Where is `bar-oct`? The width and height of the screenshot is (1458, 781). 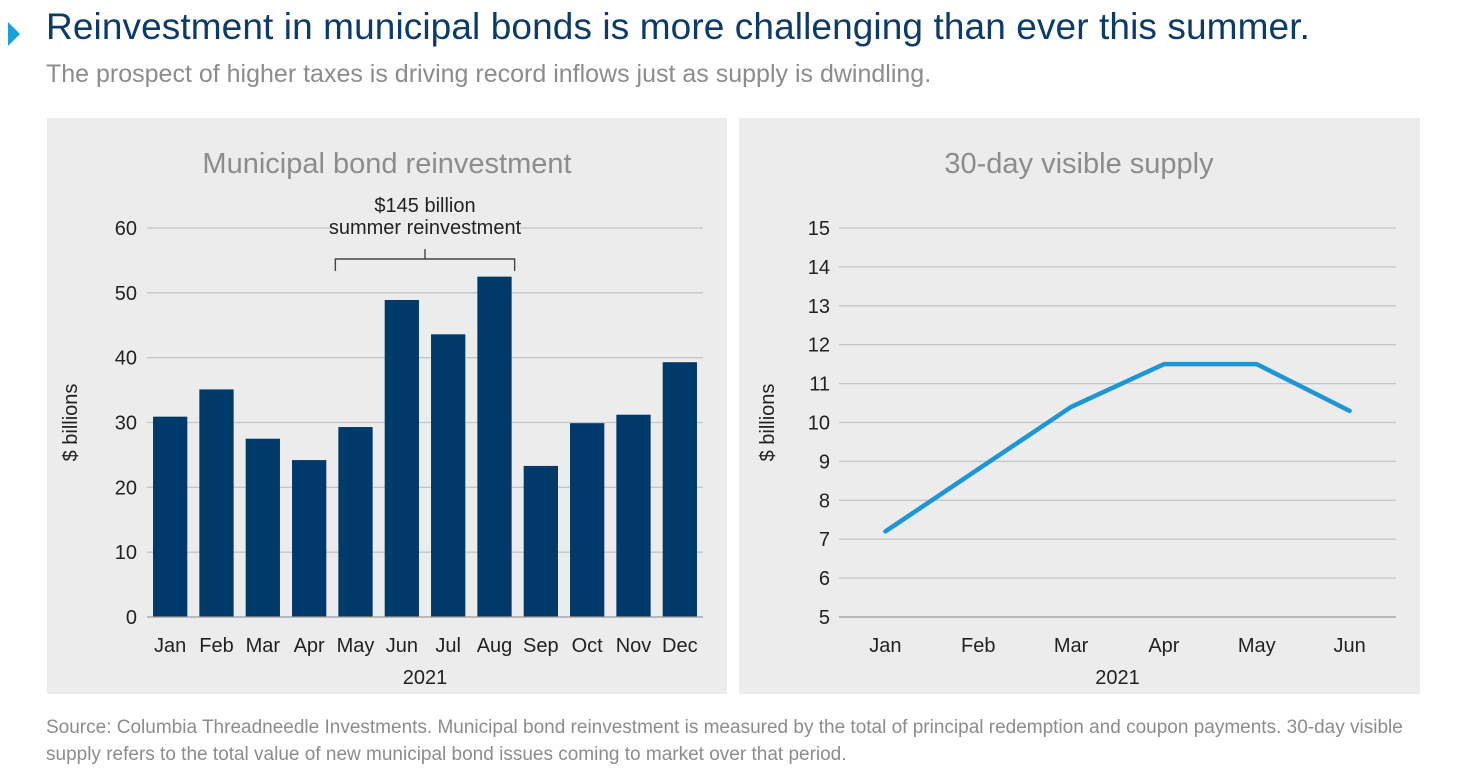 bar-oct is located at coordinates (587, 520).